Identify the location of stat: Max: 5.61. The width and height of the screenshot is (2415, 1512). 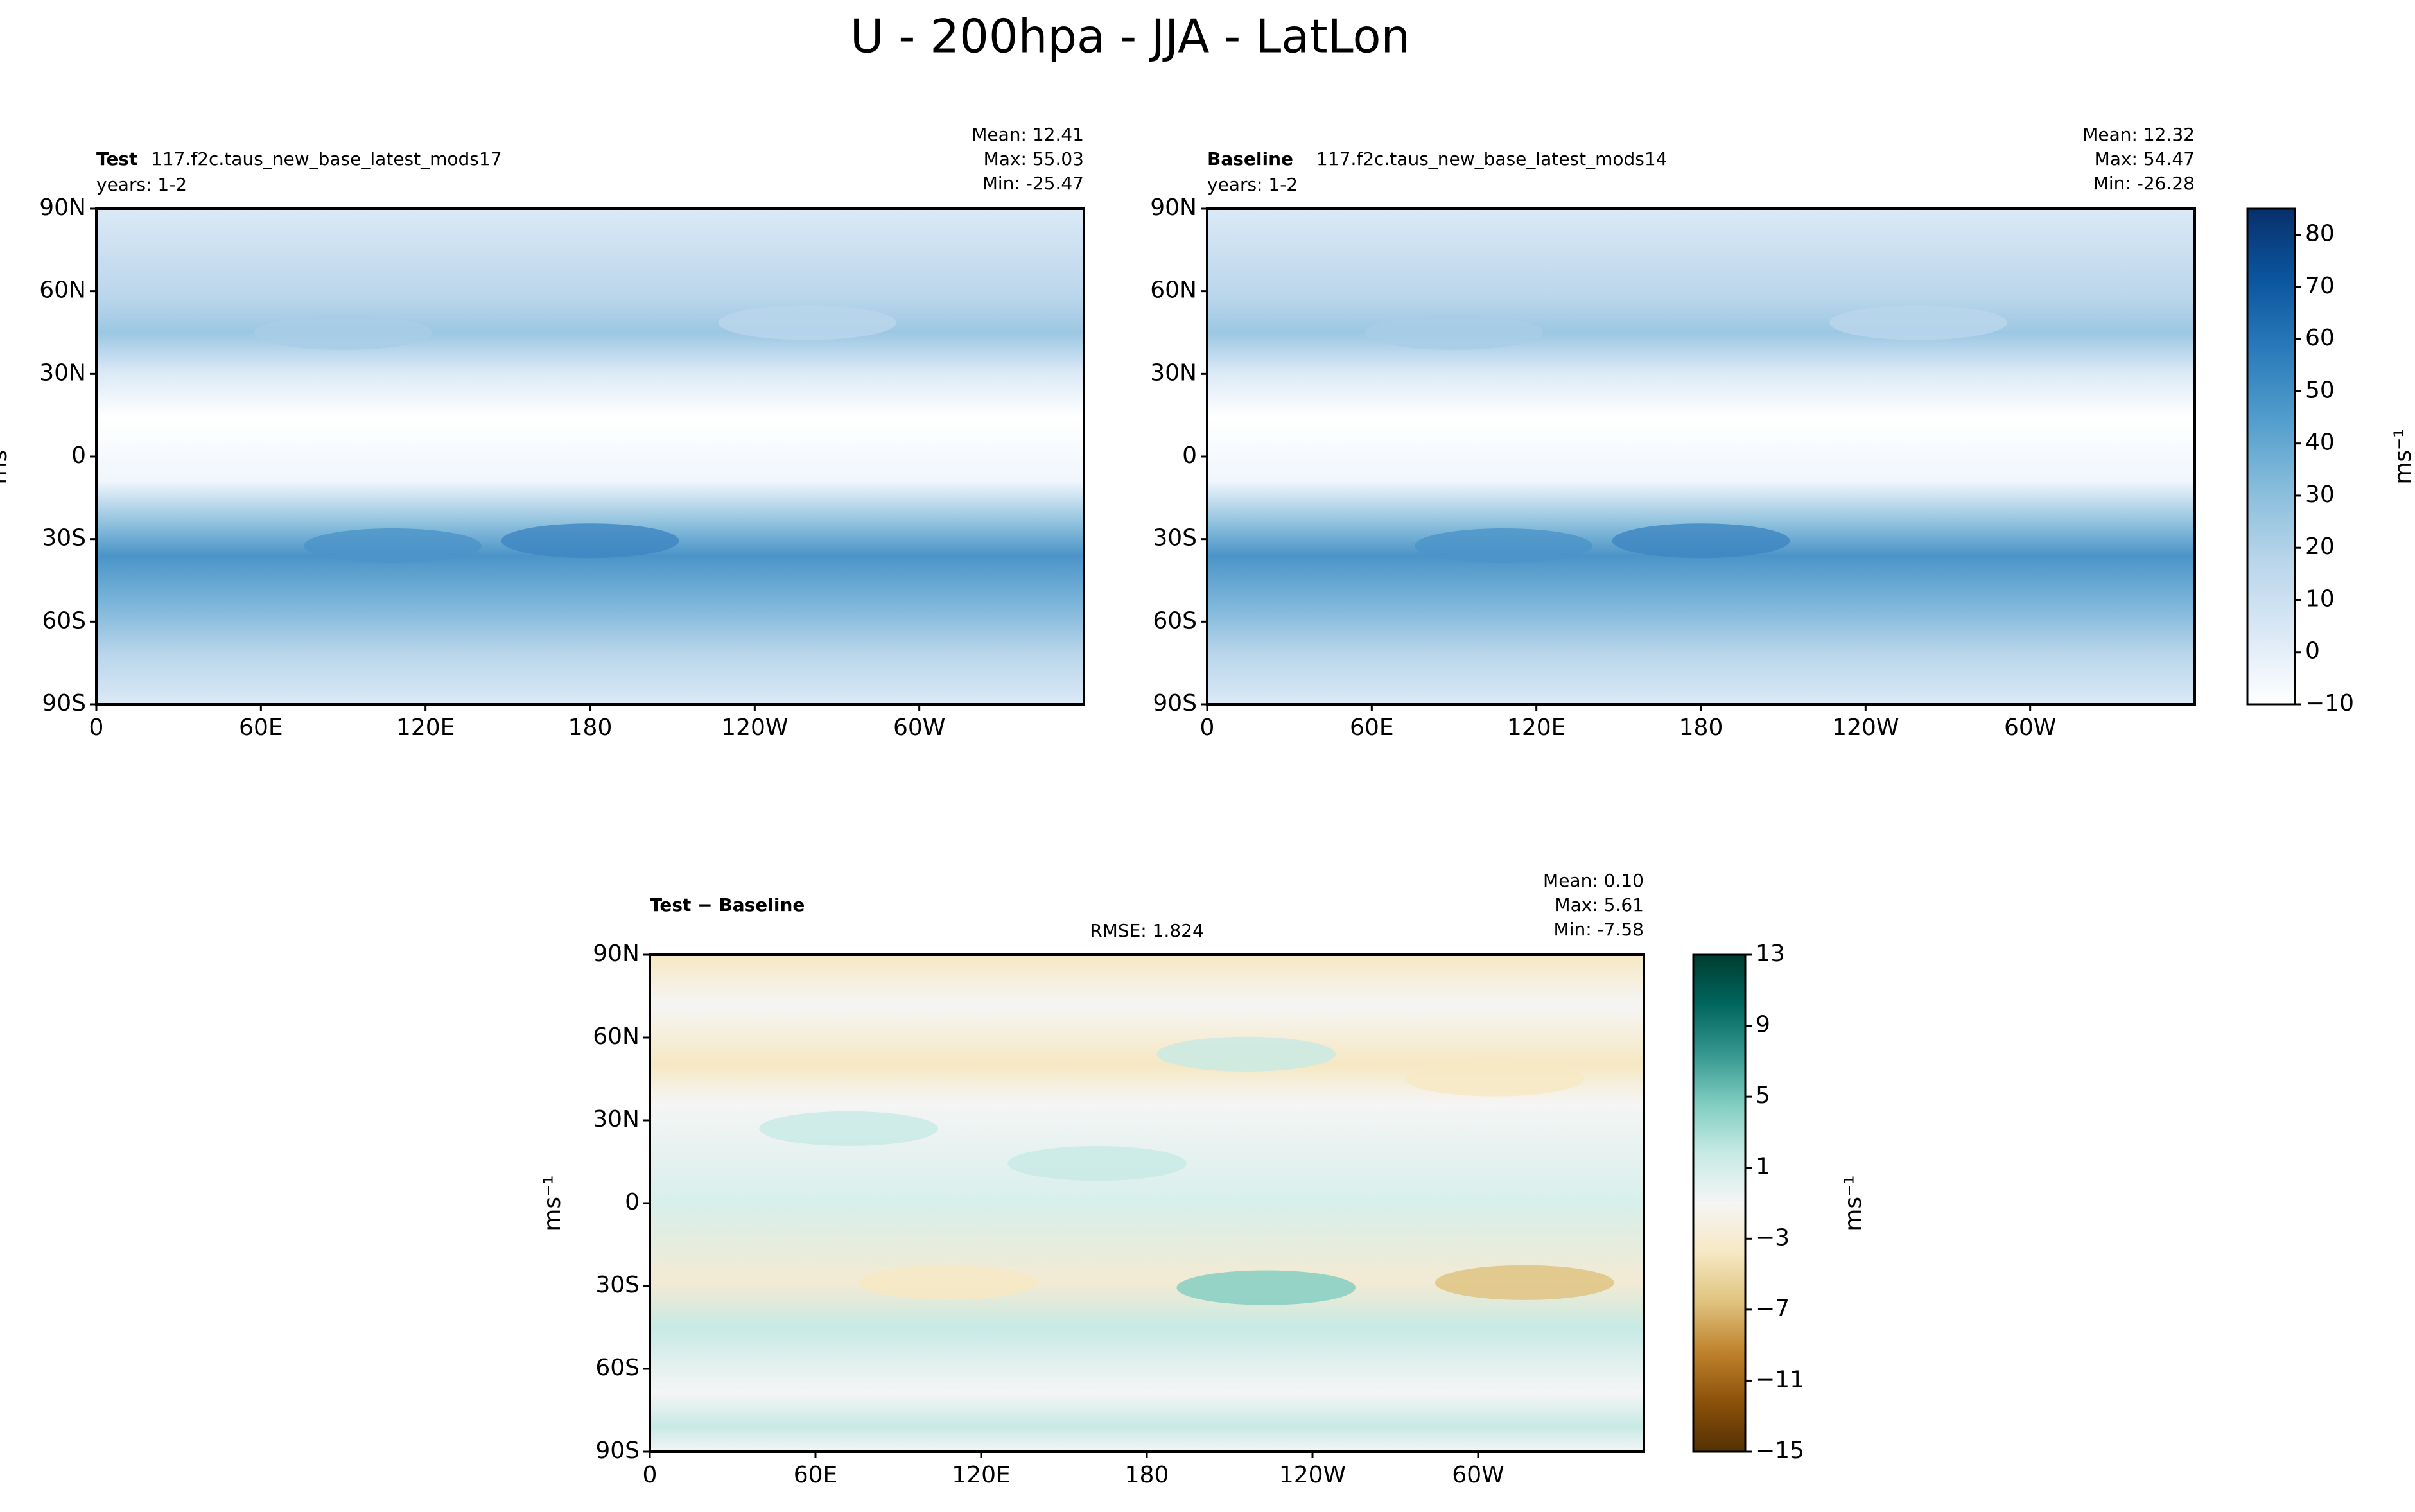
(1599, 905).